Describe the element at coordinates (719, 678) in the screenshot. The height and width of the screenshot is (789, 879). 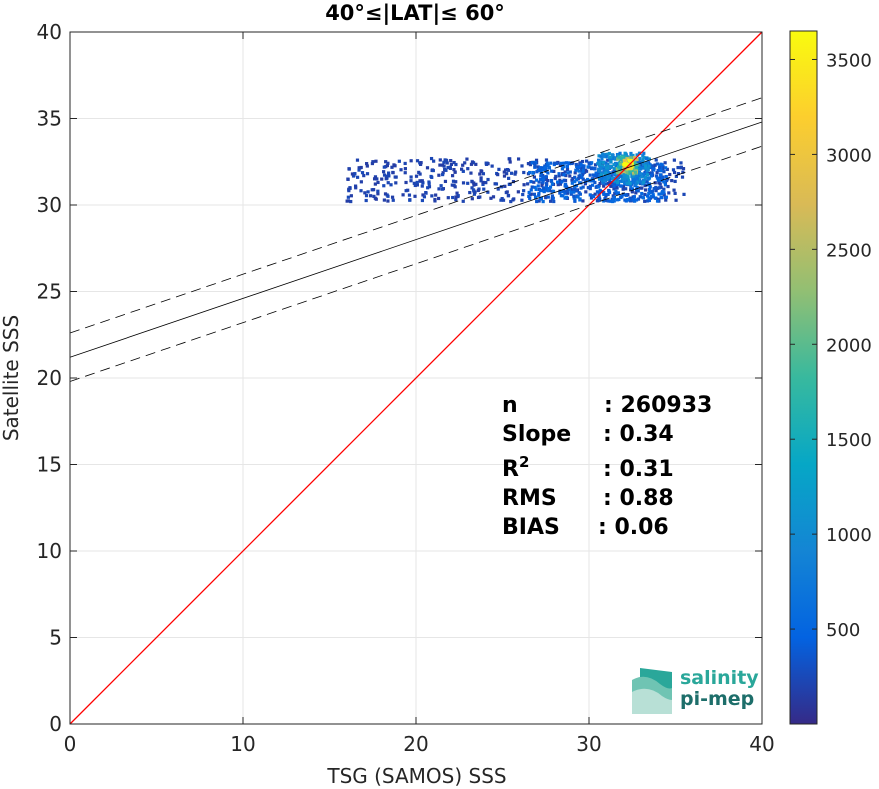
I see `logo-line-salinity: salinity` at that location.